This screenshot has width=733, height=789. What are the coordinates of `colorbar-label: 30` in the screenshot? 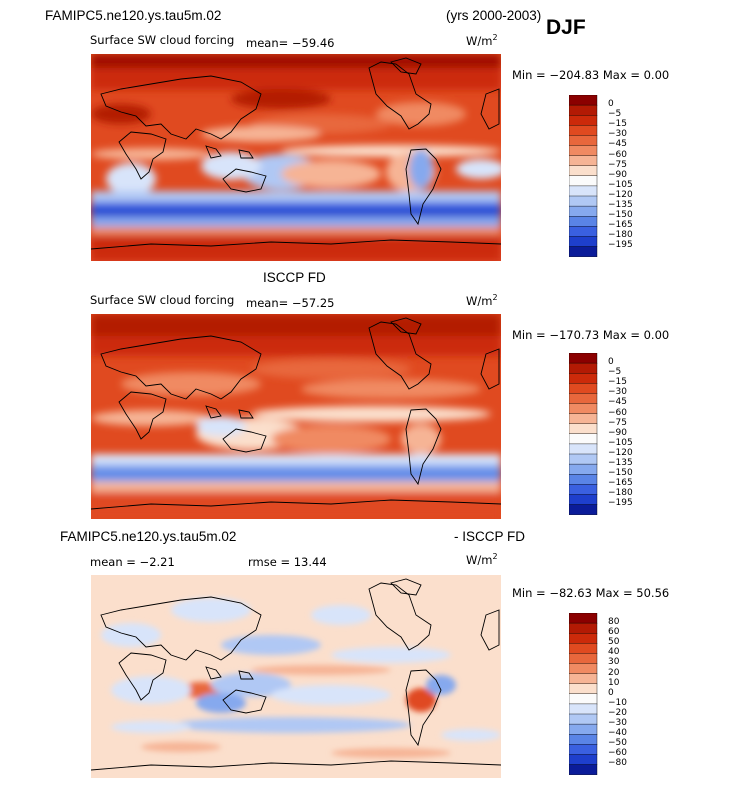 It's located at (614, 662).